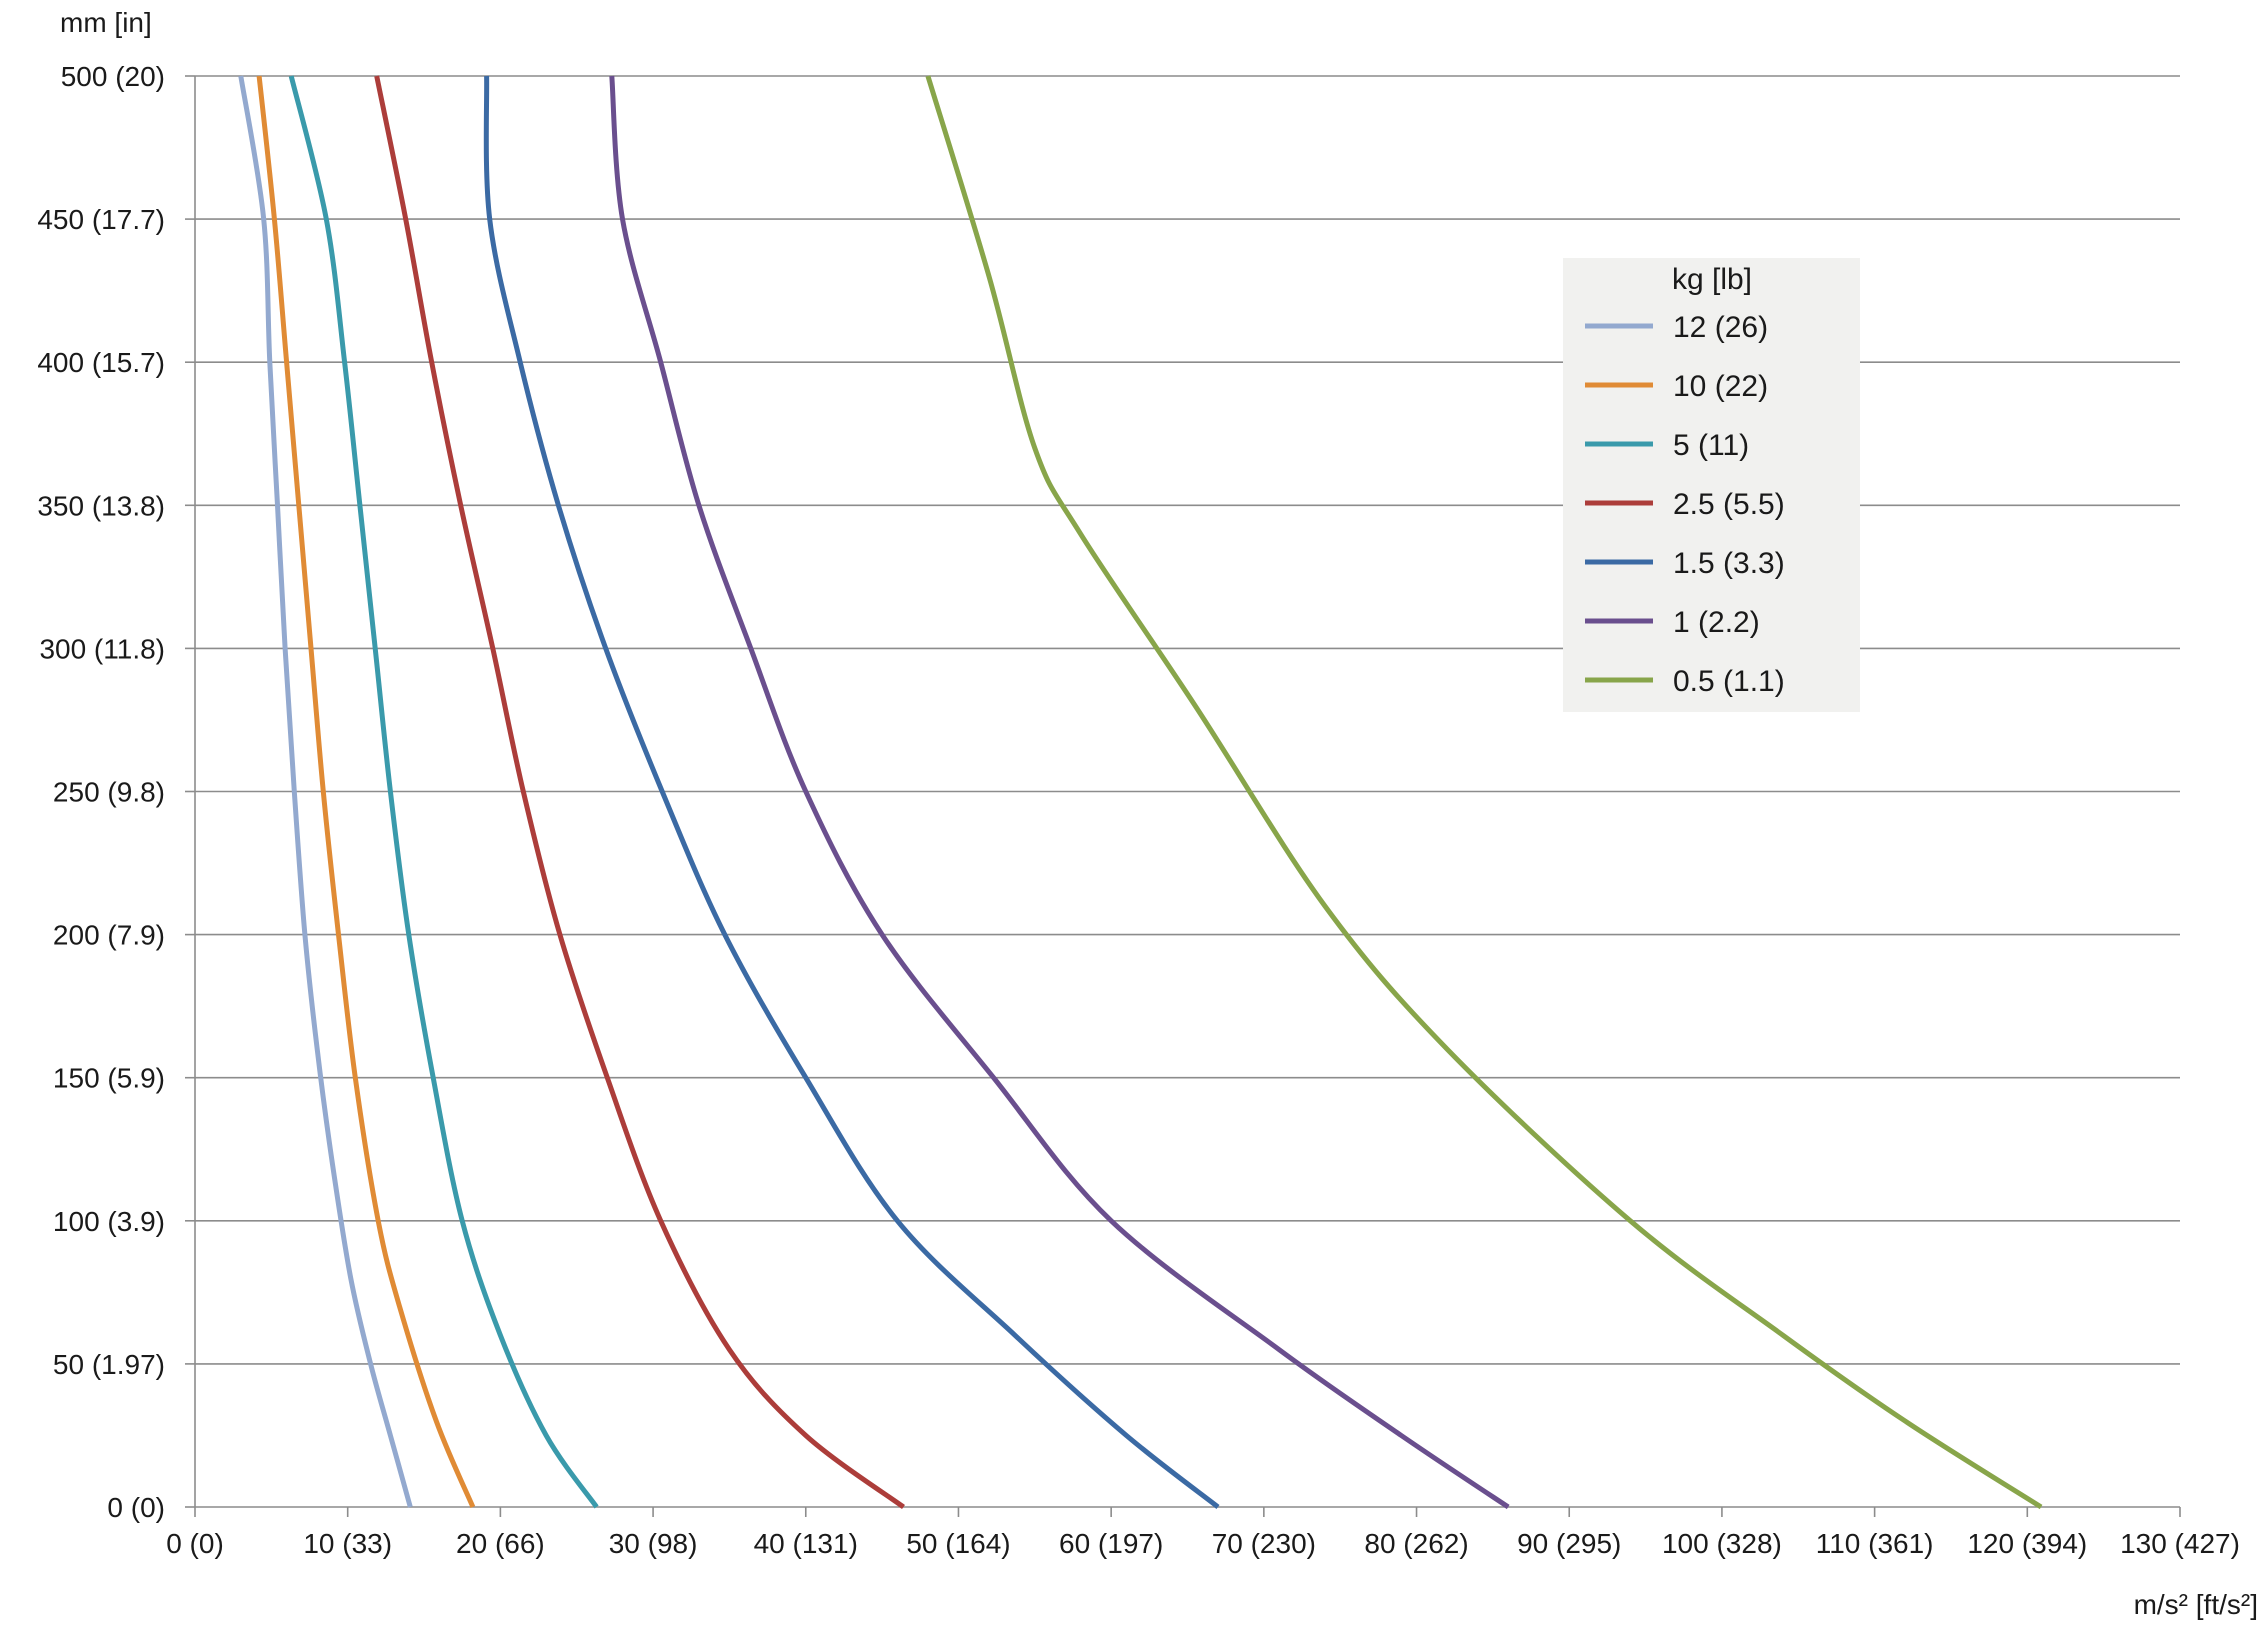 Image resolution: width=2268 pixels, height=1637 pixels. Describe the element at coordinates (101, 219) in the screenshot. I see `y-tick-label-9: 450 (17.7)` at that location.